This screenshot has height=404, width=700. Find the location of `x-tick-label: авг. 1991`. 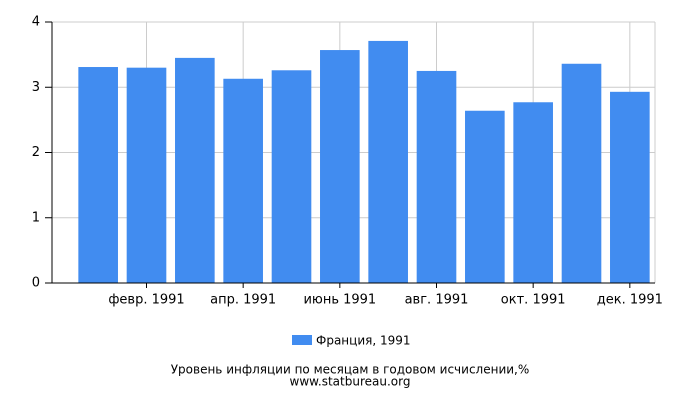

x-tick-label: авг. 1991 is located at coordinates (437, 300).